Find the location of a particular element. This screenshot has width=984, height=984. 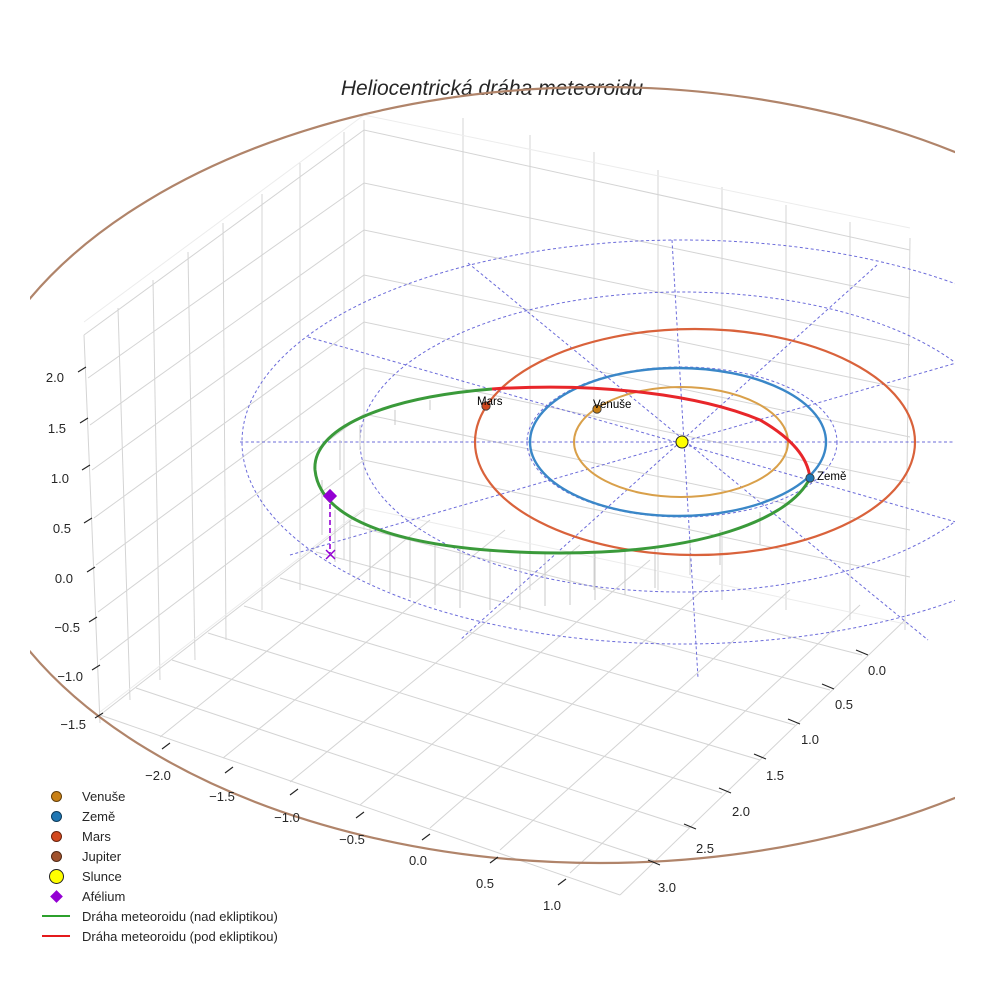

aphelion-marker is located at coordinates (330, 496).